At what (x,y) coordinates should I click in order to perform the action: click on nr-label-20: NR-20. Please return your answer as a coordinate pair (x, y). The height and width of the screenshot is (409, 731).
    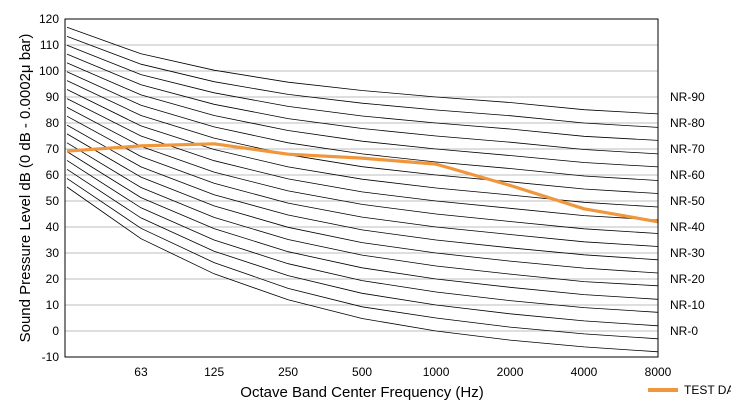
    Looking at the image, I should click on (687, 279).